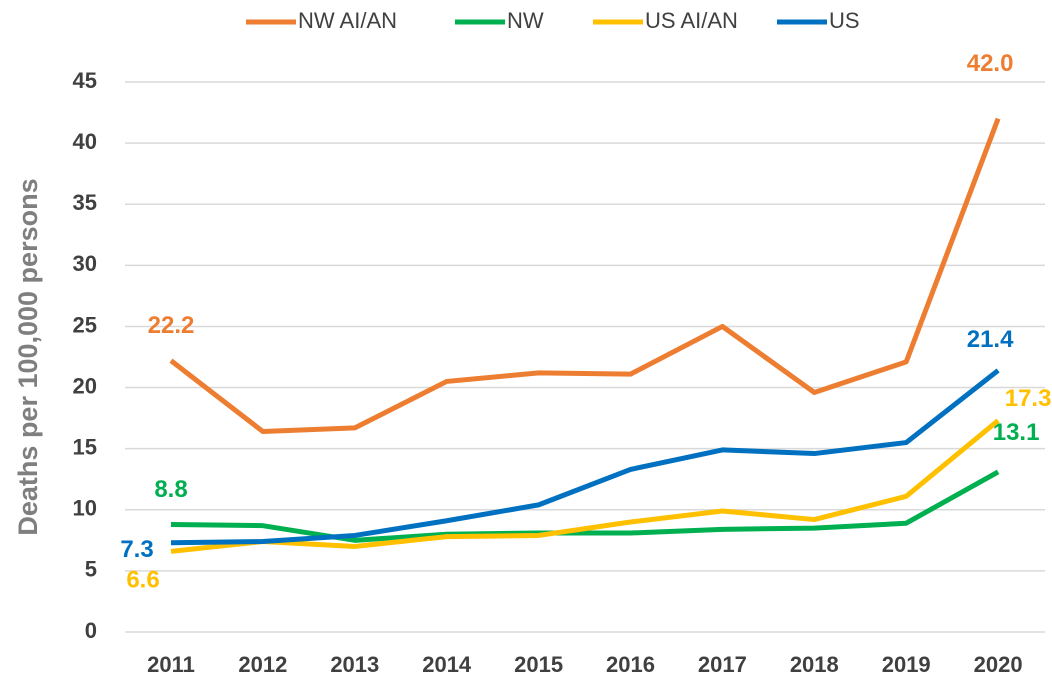 The height and width of the screenshot is (681, 1052). Describe the element at coordinates (91, 630) in the screenshot. I see `y-tick-label: 0` at that location.